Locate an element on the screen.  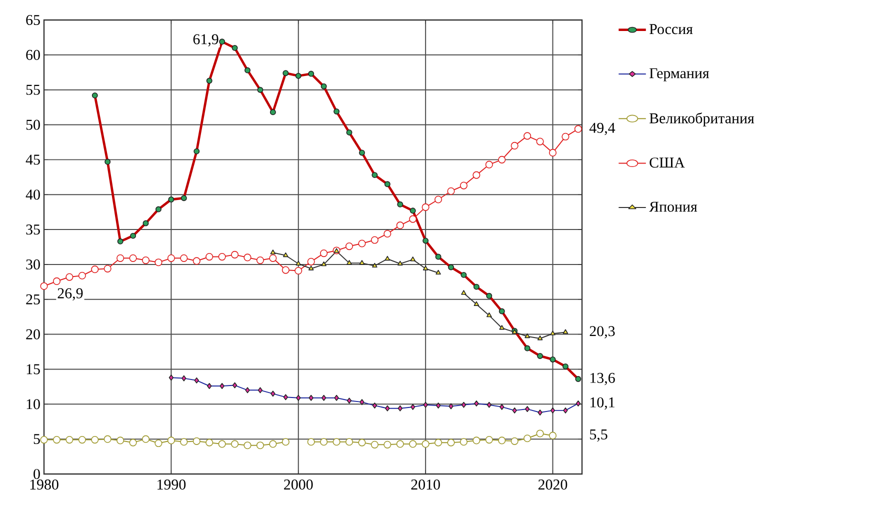
annotation: 10,1 is located at coordinates (602, 403).